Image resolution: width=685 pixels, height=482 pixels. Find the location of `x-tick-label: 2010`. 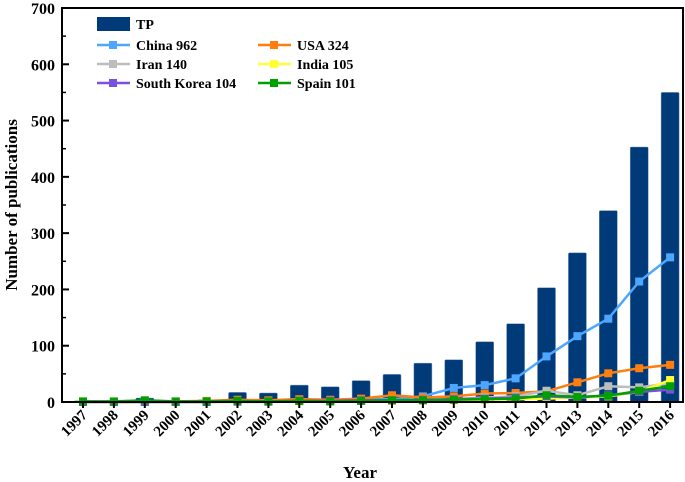

x-tick-label: 2010 is located at coordinates (476, 424).